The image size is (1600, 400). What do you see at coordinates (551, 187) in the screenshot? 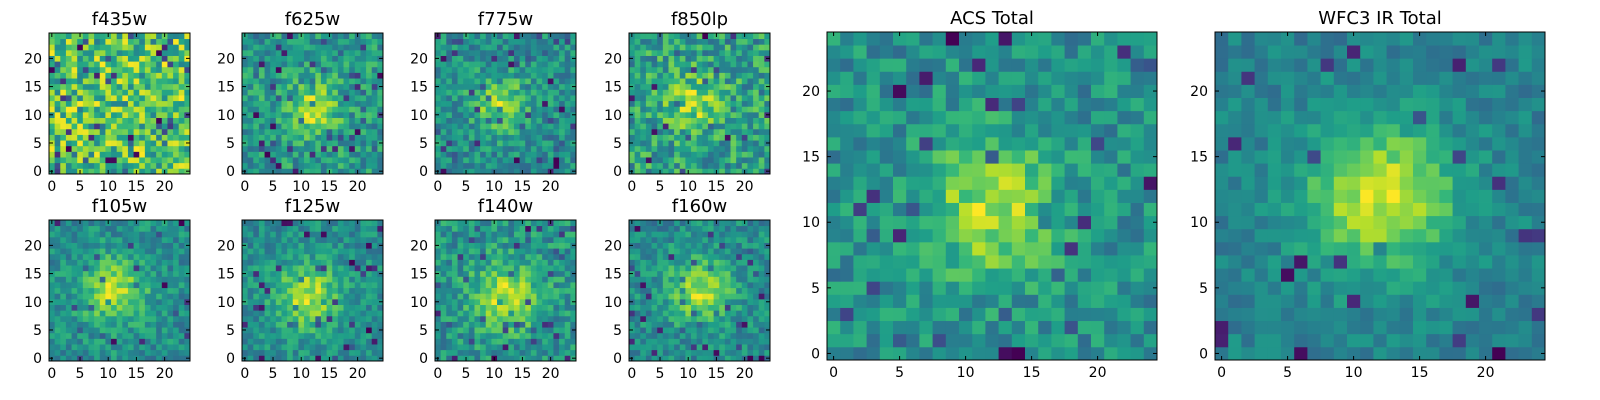
I see `x-tick-label: 20` at bounding box center [551, 187].